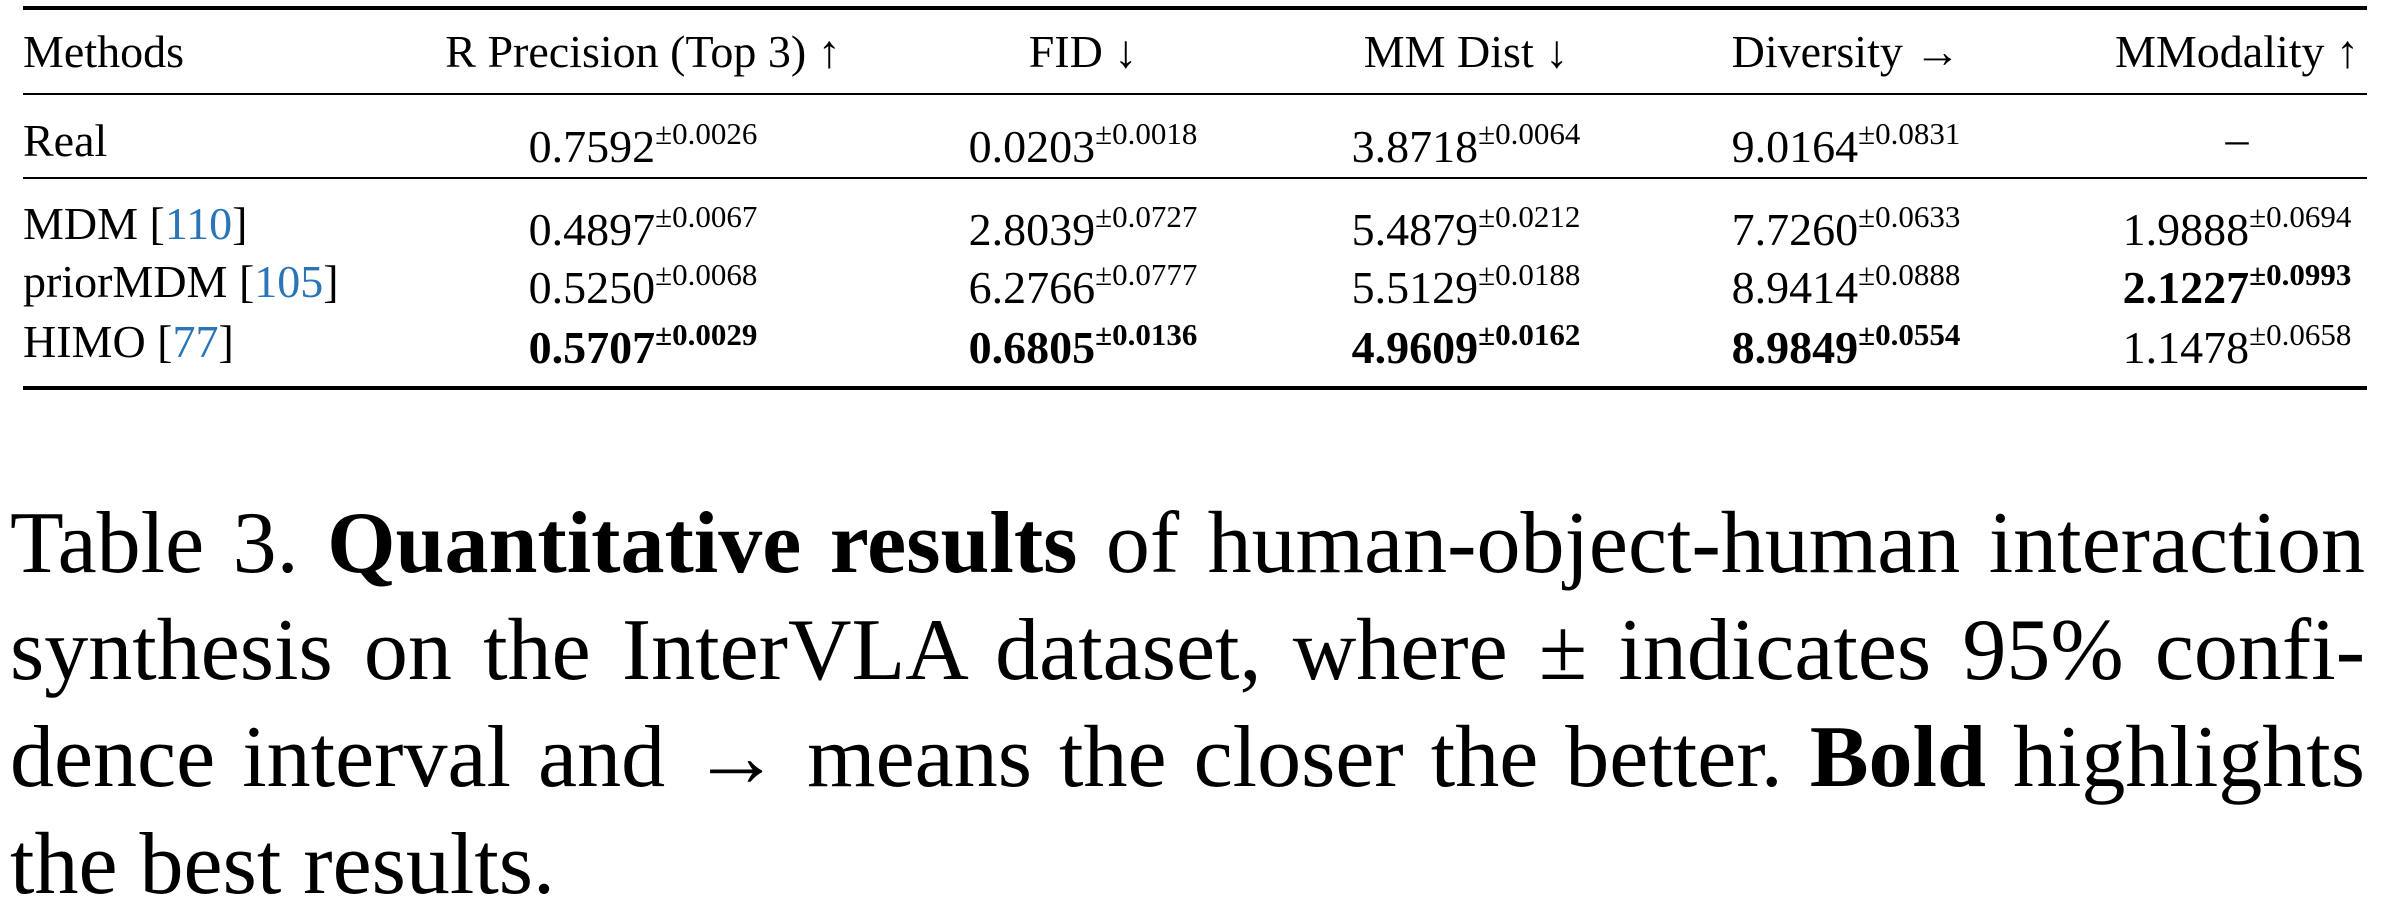  What do you see at coordinates (1146, 274) in the screenshot?
I see `confidence: ±0.0777` at bounding box center [1146, 274].